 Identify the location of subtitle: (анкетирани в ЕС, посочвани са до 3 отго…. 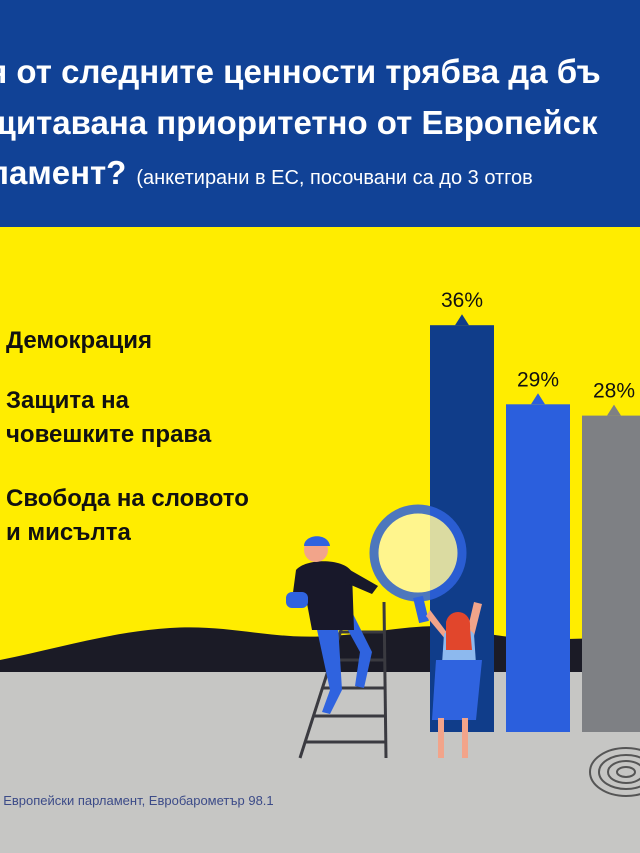
(334, 178).